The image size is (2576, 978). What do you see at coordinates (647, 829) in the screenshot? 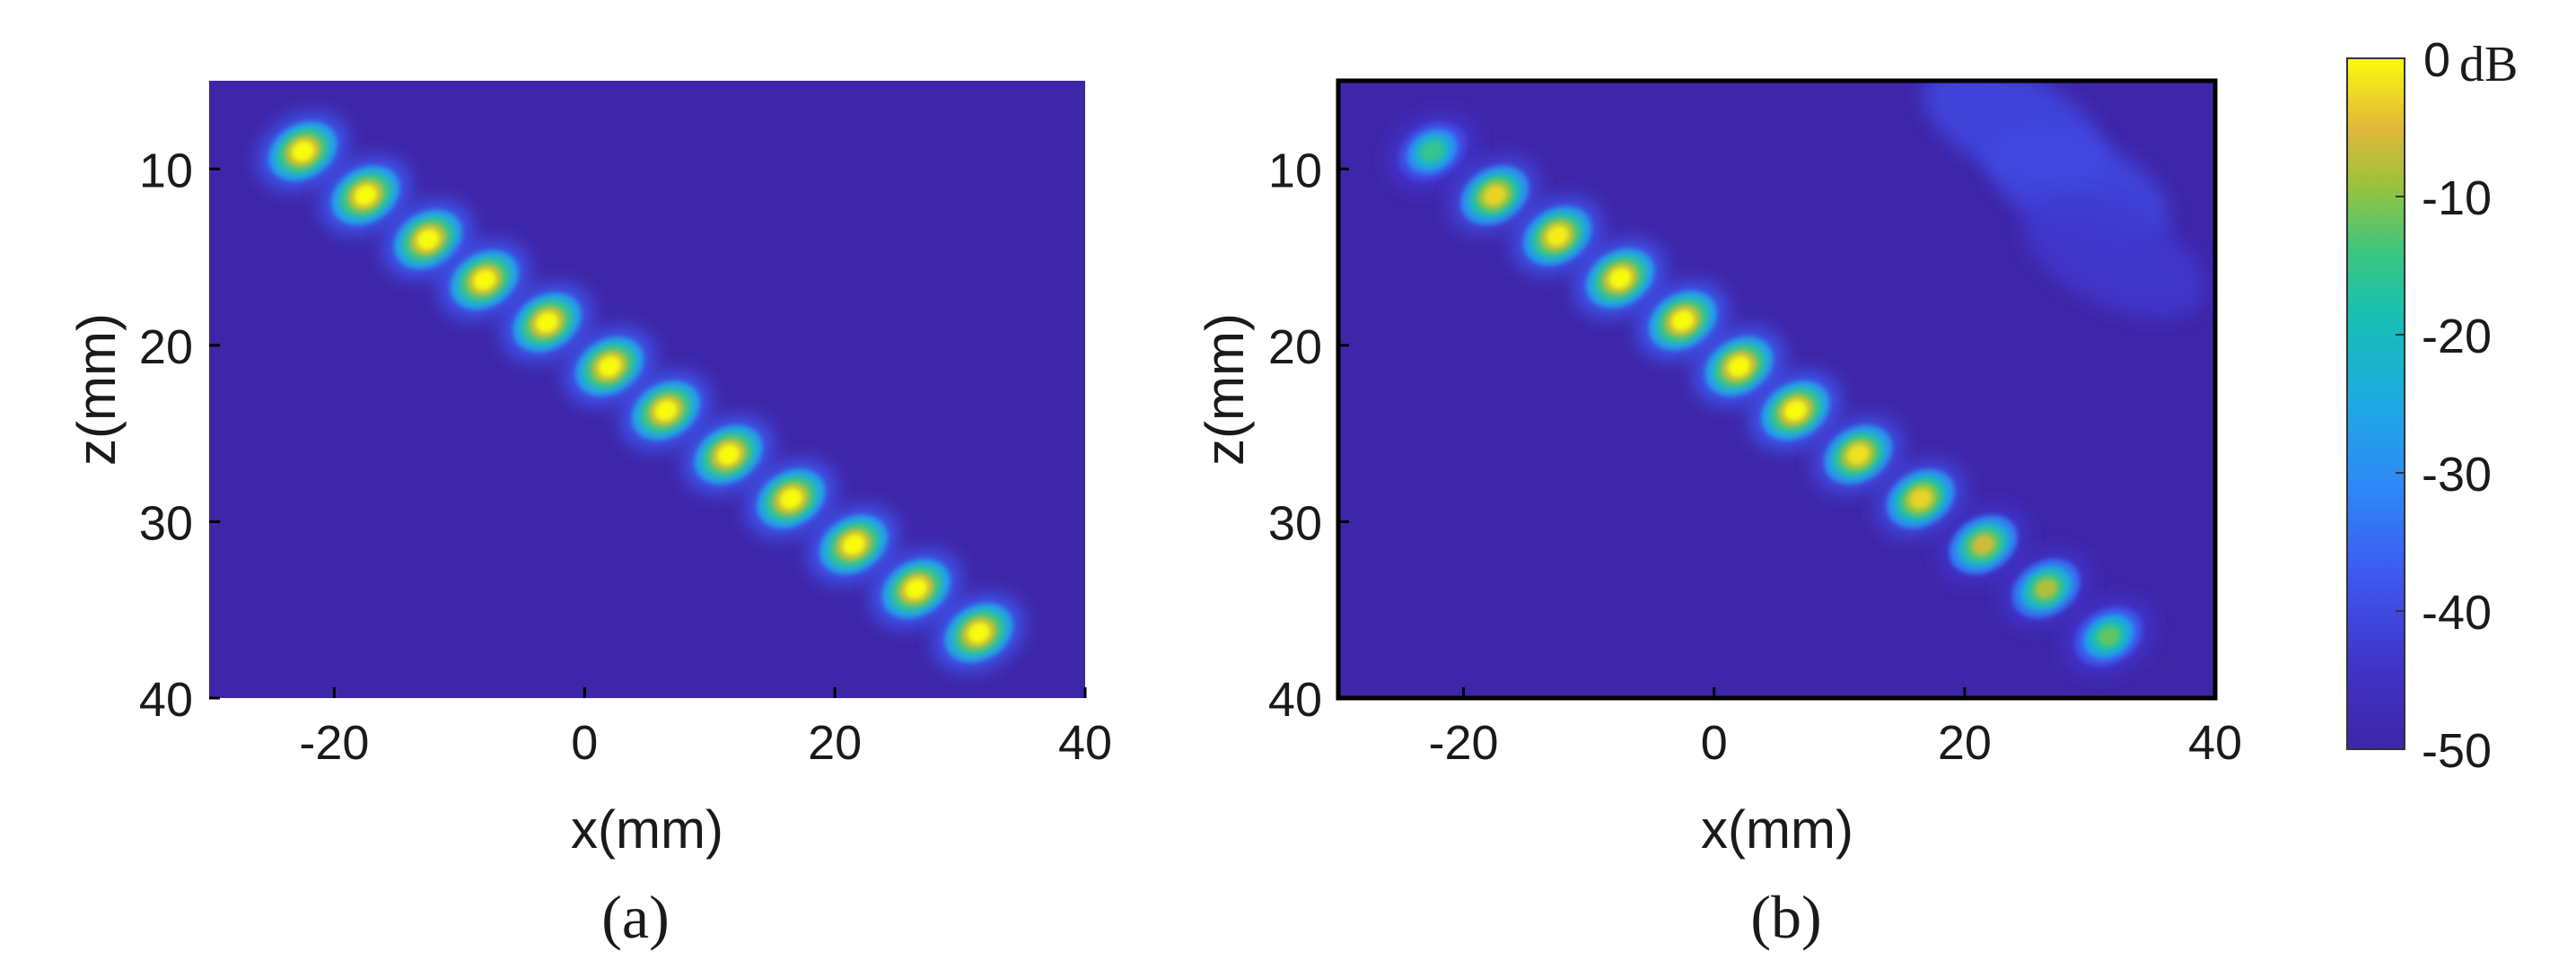
I see `x-axis-label-a: x(mm)` at bounding box center [647, 829].